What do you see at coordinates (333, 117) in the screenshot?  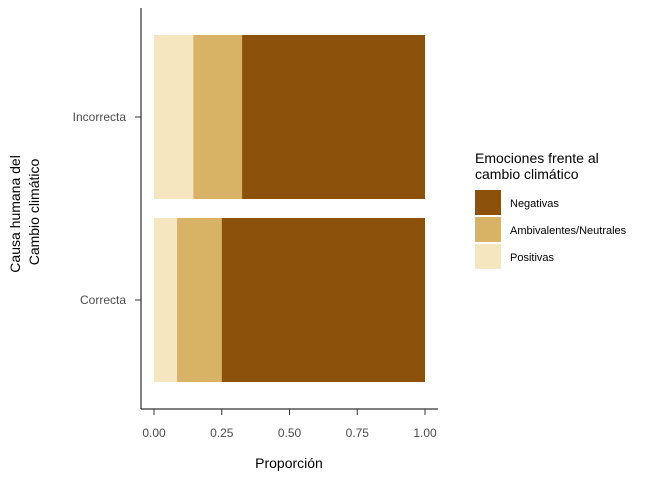 I see `bar-incorrecta-negativas` at bounding box center [333, 117].